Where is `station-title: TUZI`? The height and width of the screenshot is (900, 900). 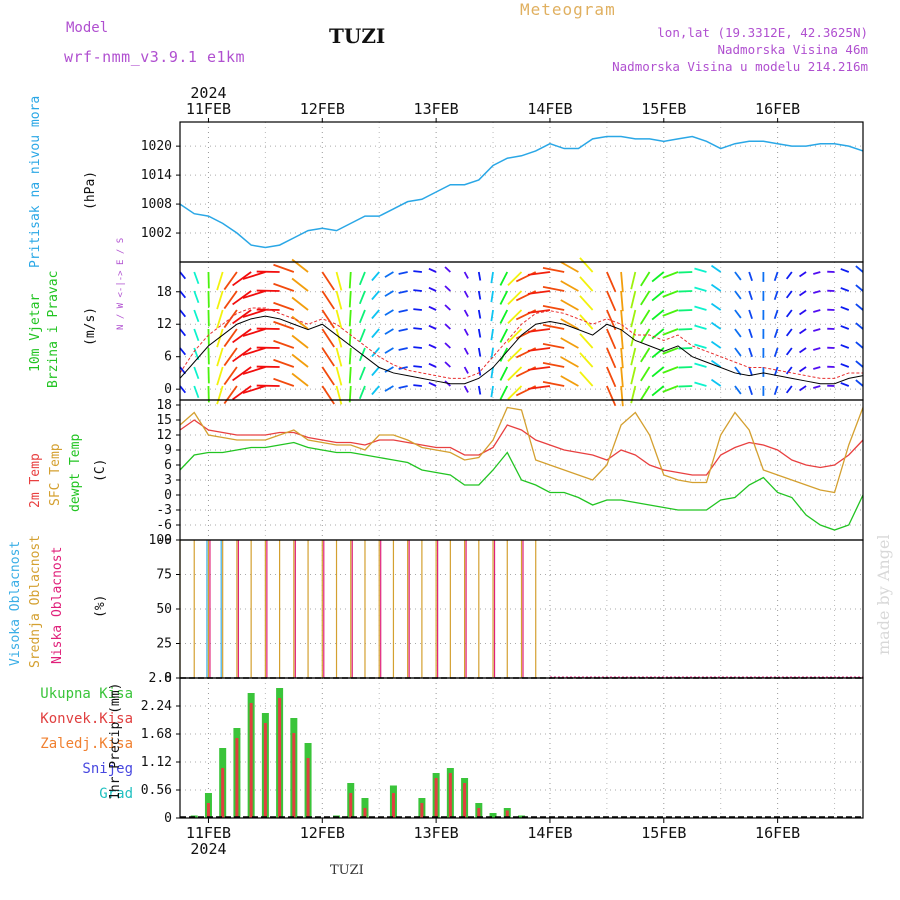 station-title: TUZI is located at coordinates (357, 36).